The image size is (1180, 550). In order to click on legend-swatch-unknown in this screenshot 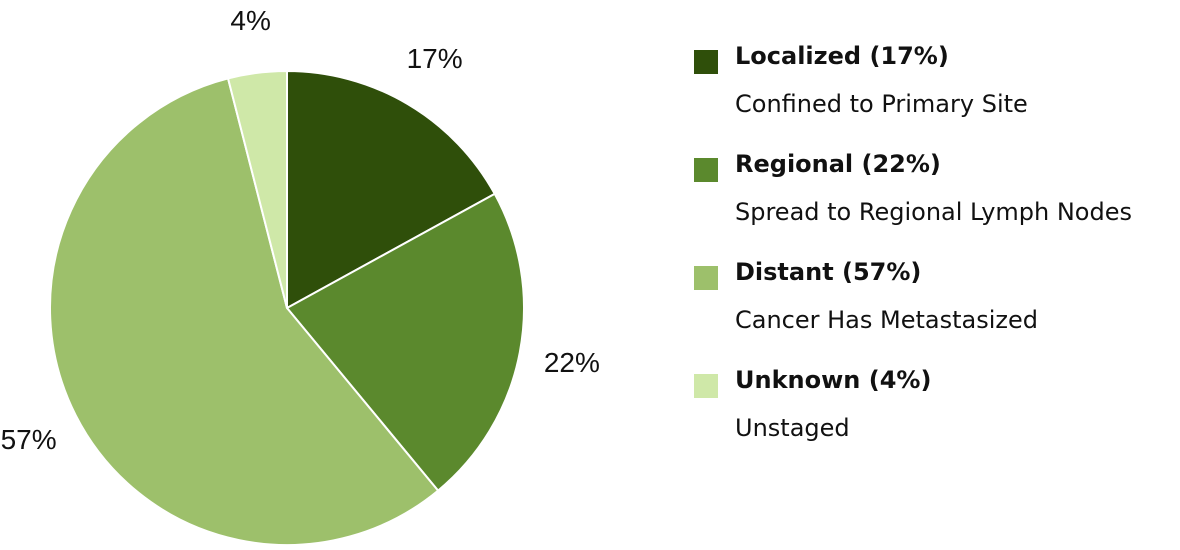, I will do `click(706, 386)`.